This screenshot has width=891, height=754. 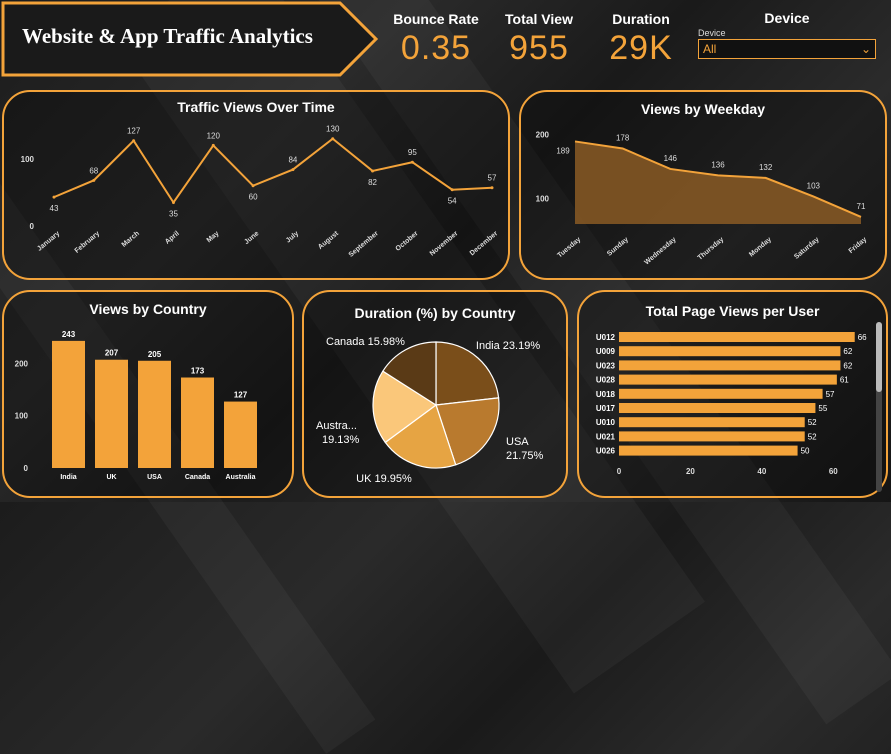 What do you see at coordinates (807, 248) in the screenshot?
I see `x-tick-label: Saturday` at bounding box center [807, 248].